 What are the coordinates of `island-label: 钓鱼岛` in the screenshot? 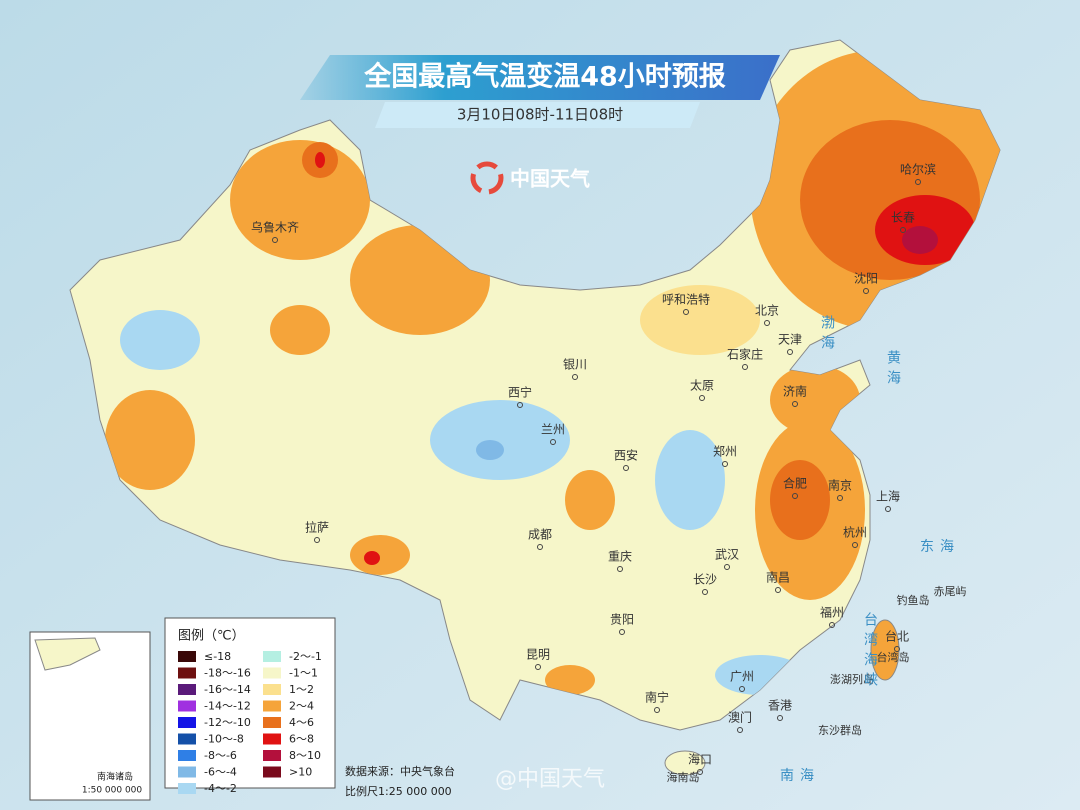 It's located at (913, 600).